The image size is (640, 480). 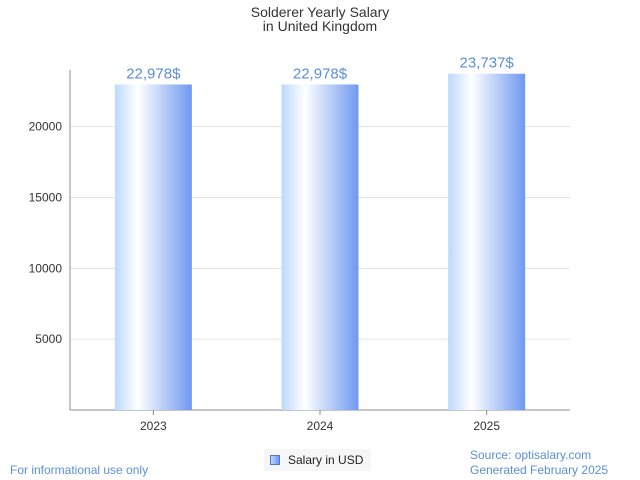 I want to click on y-tick-label: 10000, so click(x=46, y=268).